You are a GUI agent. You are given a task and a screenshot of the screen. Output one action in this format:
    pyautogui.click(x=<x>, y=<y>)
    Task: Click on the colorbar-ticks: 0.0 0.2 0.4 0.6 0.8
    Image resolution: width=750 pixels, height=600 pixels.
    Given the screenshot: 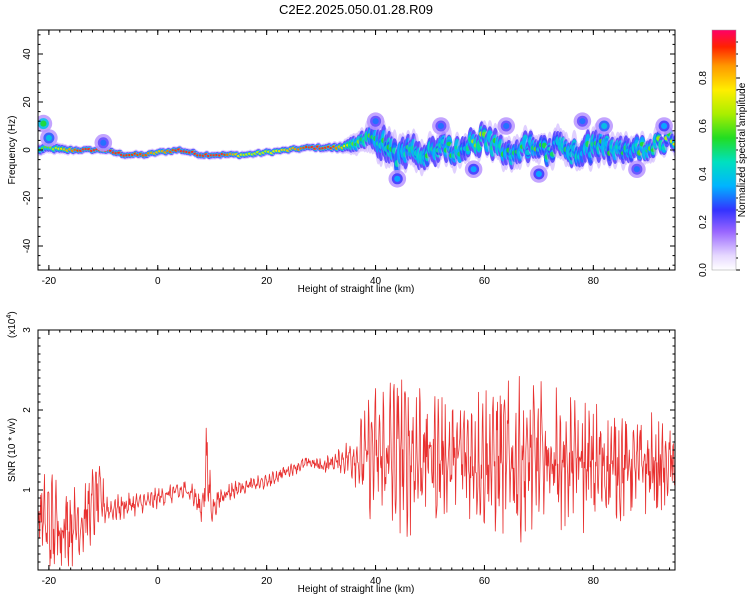 What is the action you would take?
    pyautogui.click(x=719, y=159)
    